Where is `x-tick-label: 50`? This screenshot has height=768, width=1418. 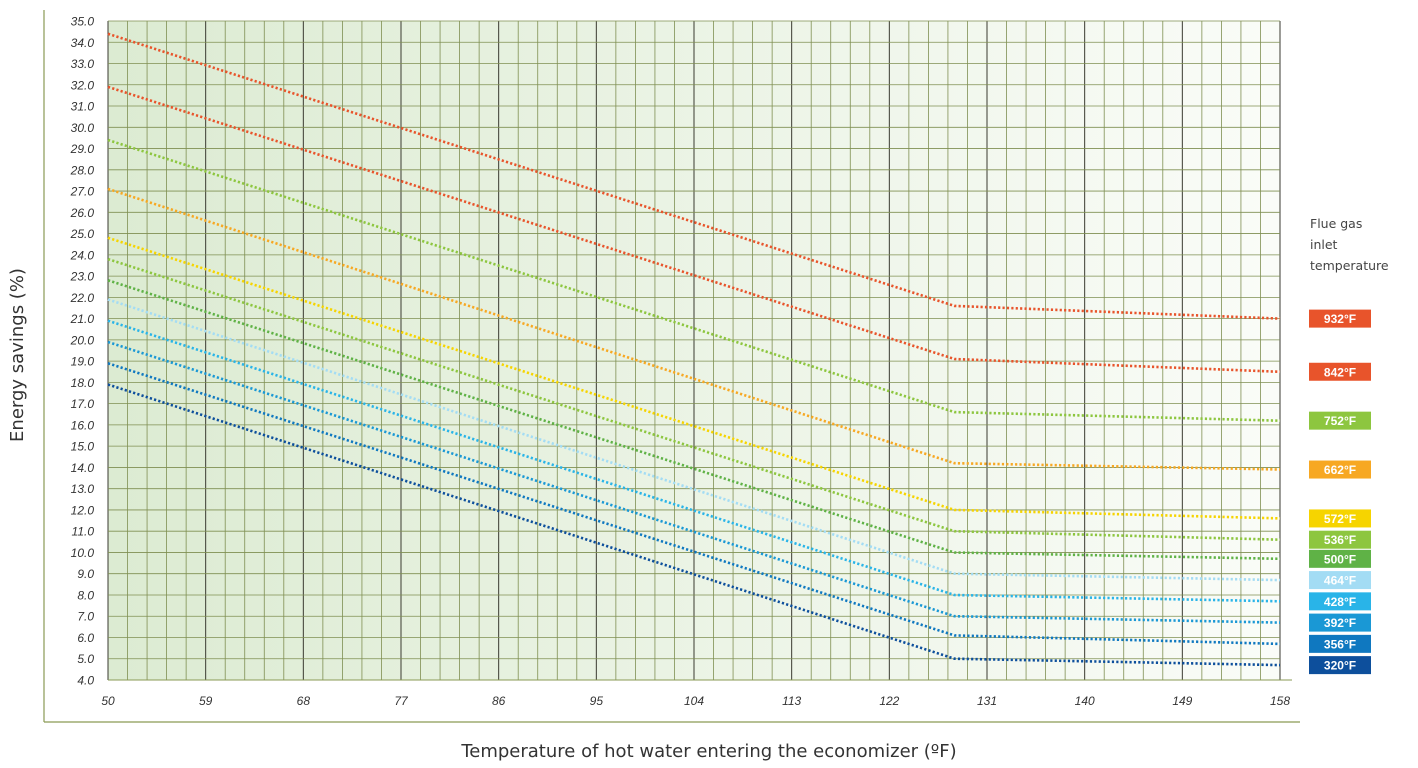
x-tick-label: 50 is located at coordinates (108, 701).